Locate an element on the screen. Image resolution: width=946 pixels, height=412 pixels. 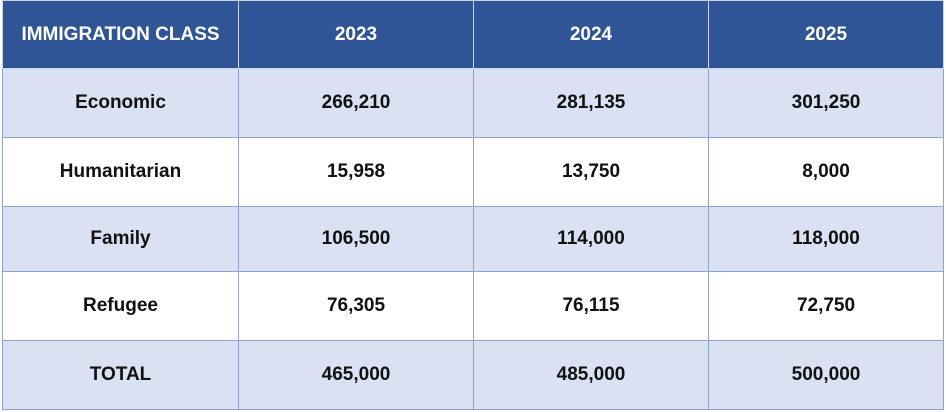
row-label-family: Family is located at coordinates (120, 239).